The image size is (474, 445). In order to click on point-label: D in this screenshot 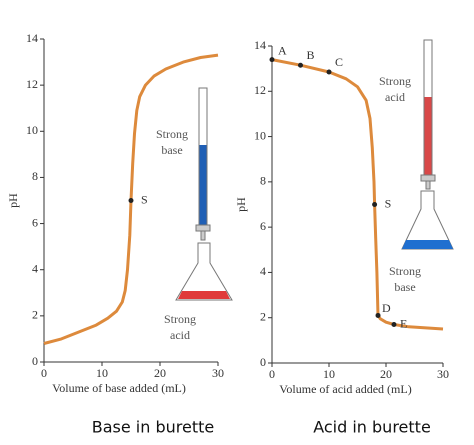, I will do `click(386, 308)`.